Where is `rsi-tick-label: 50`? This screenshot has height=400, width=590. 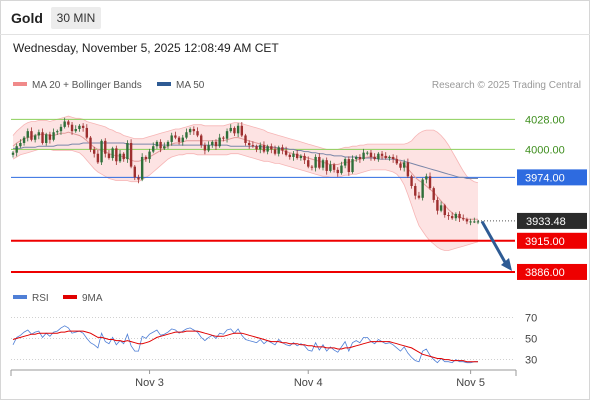 rsi-tick-label: 50 is located at coordinates (531, 339).